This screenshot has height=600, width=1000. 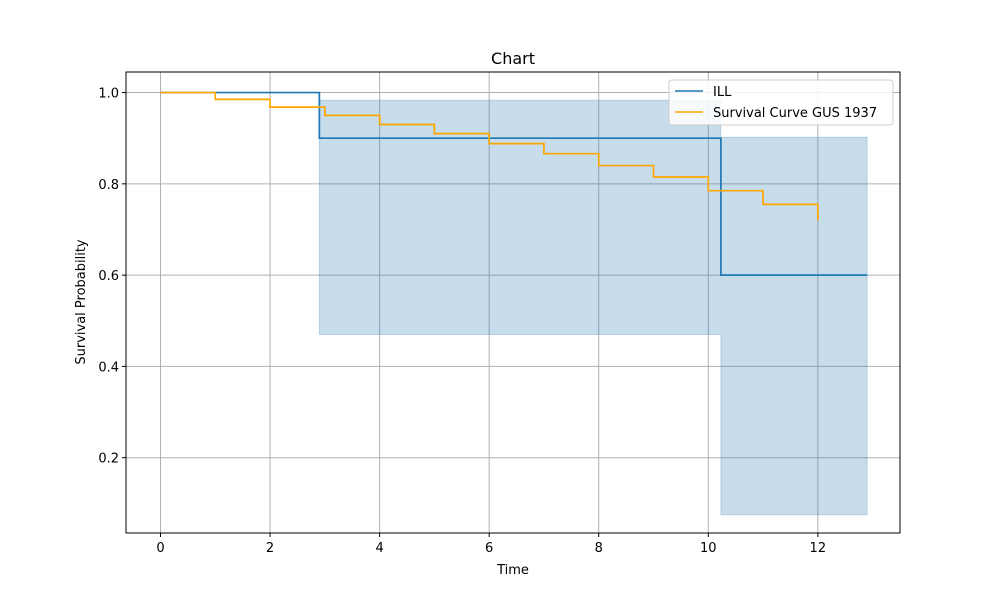 What do you see at coordinates (108, 185) in the screenshot?
I see `y-tick-label: 0.8` at bounding box center [108, 185].